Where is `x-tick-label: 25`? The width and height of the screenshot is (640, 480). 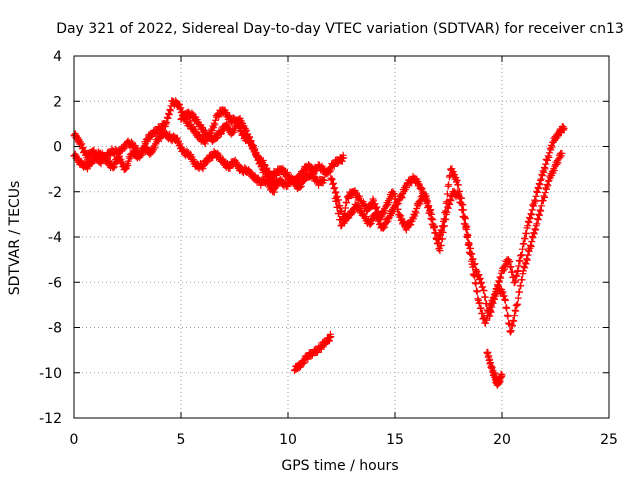 x-tick-label: 25 is located at coordinates (609, 440).